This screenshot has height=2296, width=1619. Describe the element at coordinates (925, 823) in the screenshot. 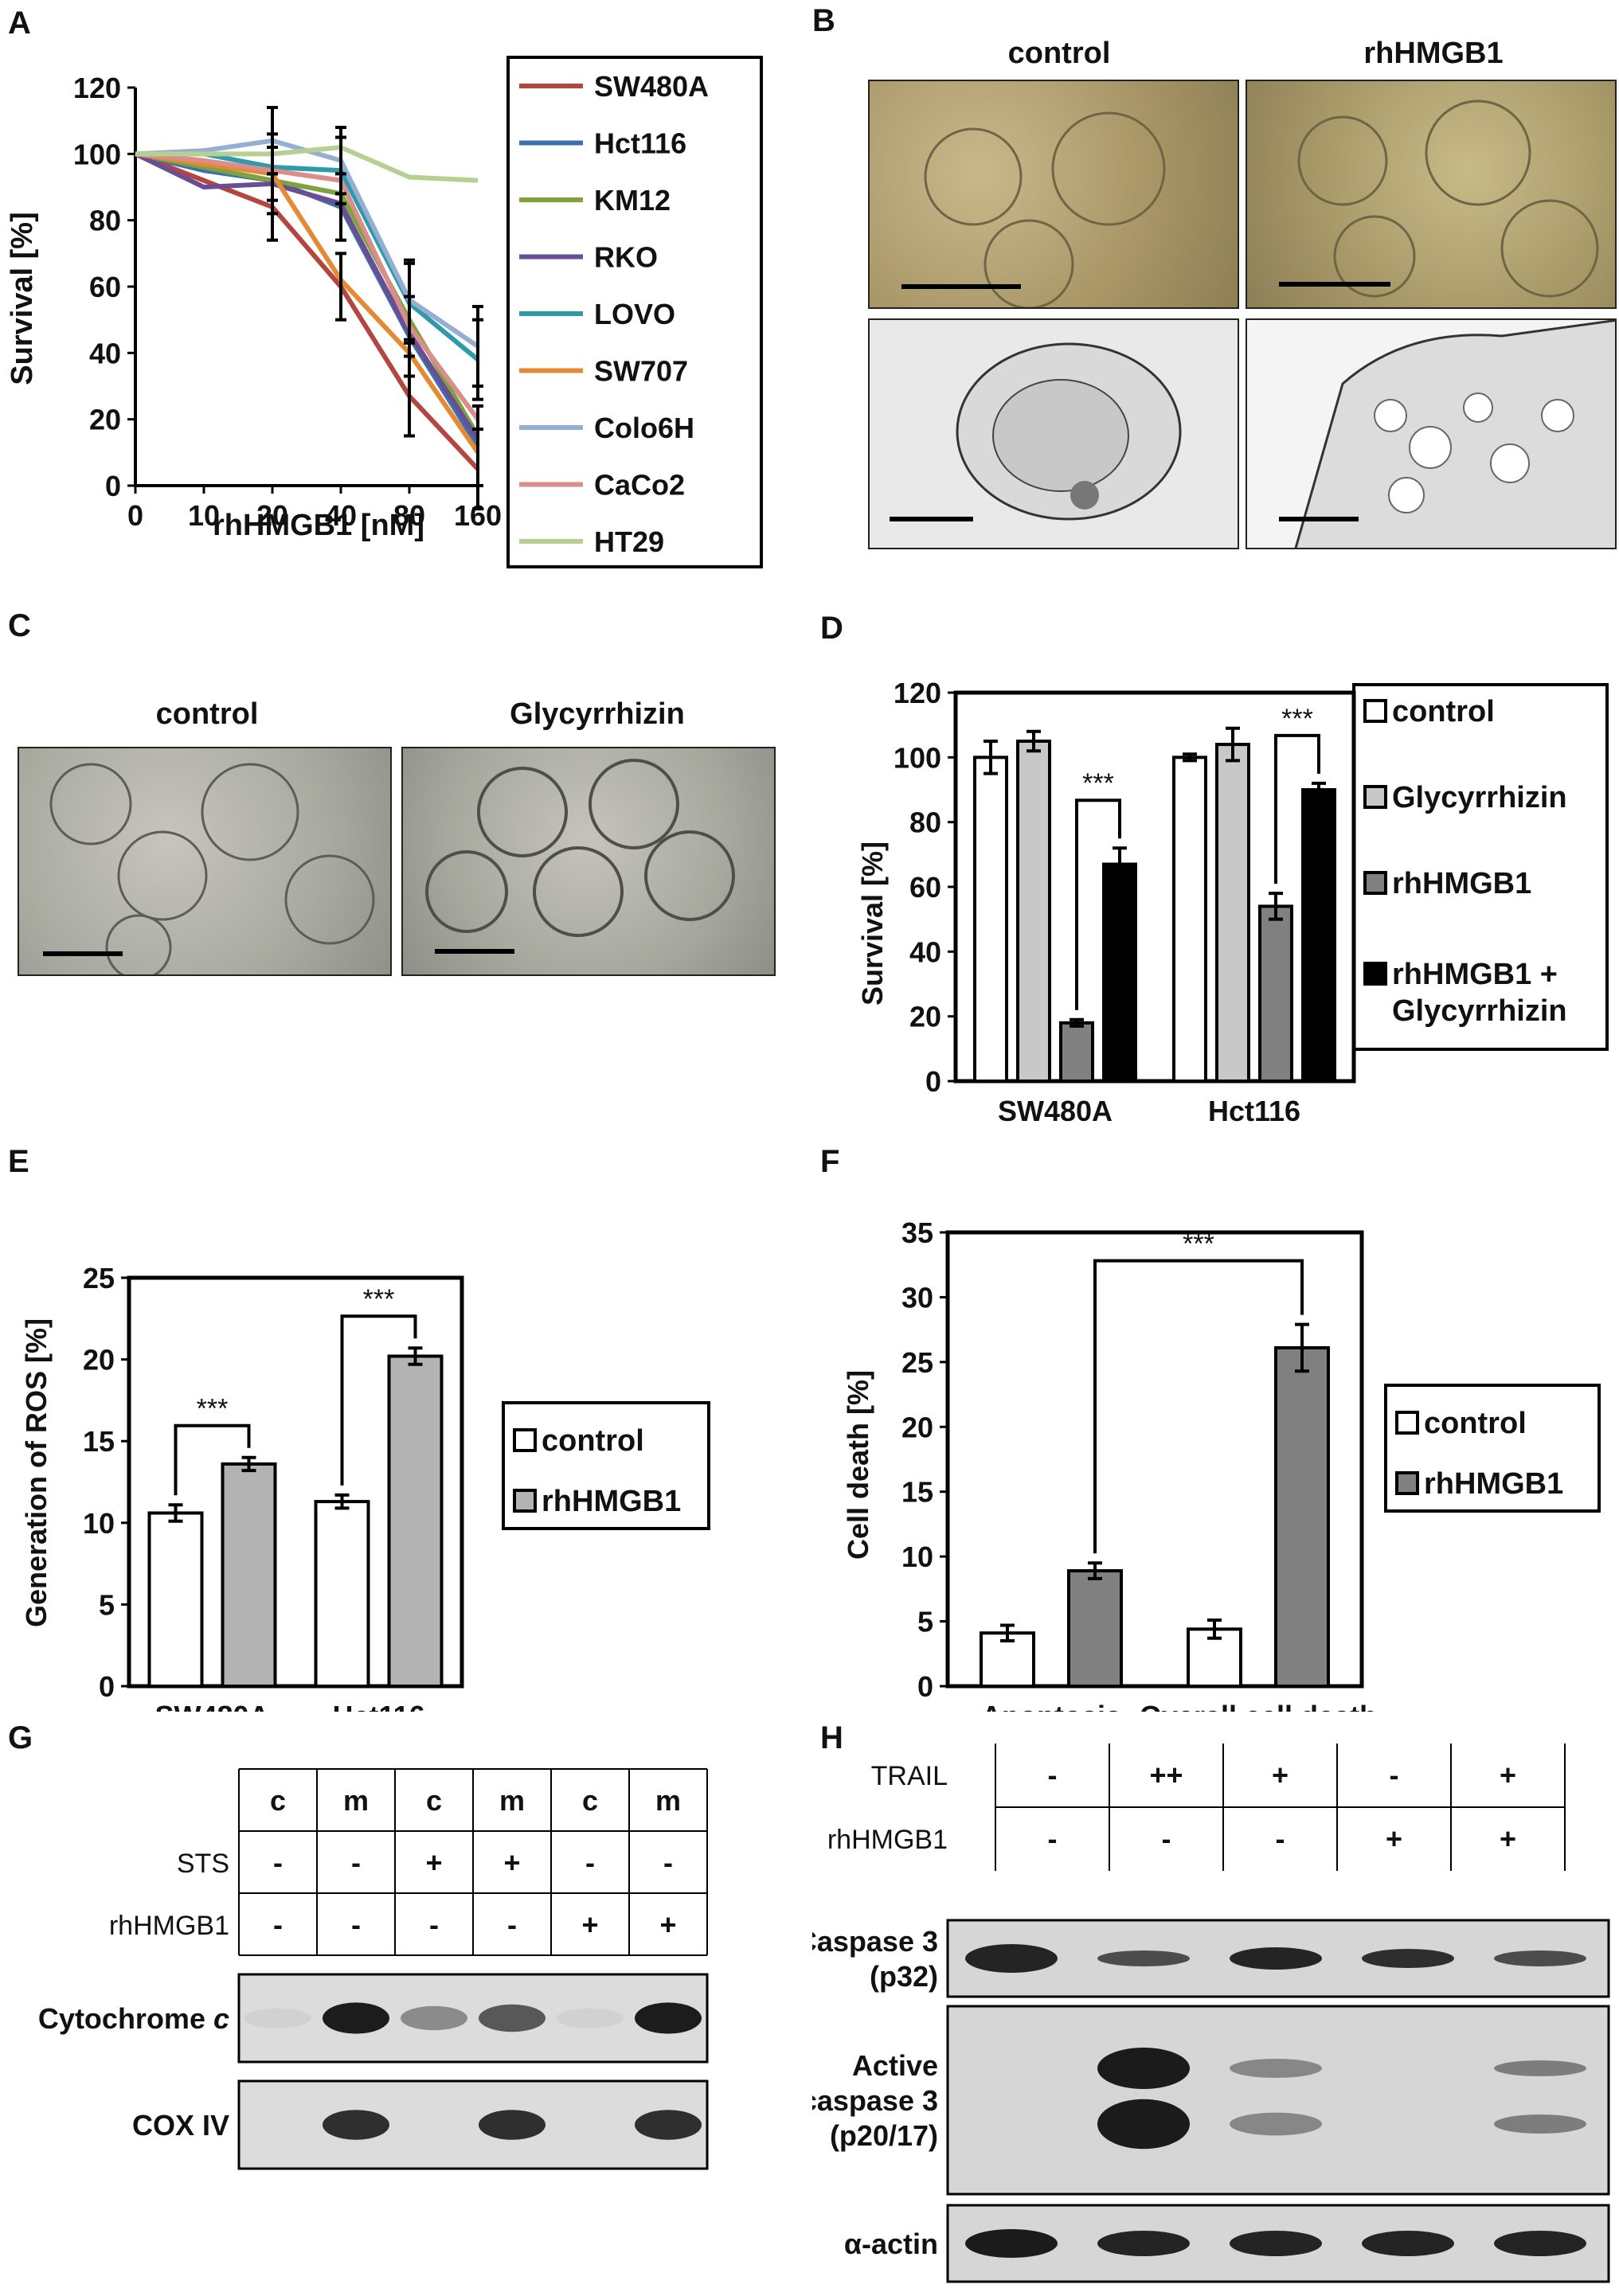

I see `y-tick-label: 80` at that location.